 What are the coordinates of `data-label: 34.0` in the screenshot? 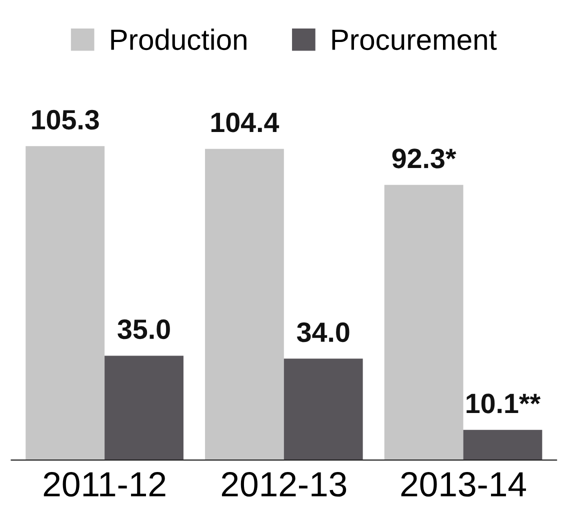 It's located at (323, 332).